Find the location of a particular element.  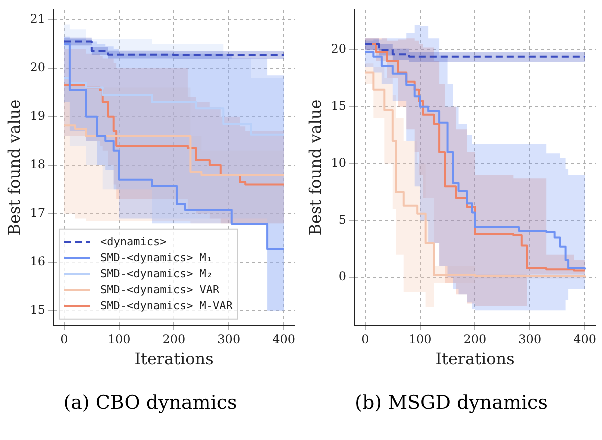

y-tick-label: 21 is located at coordinates (38, 19).